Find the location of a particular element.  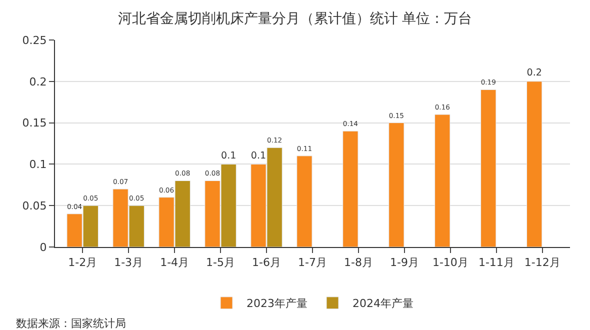

x-tick-label: 1-3月 is located at coordinates (129, 263).